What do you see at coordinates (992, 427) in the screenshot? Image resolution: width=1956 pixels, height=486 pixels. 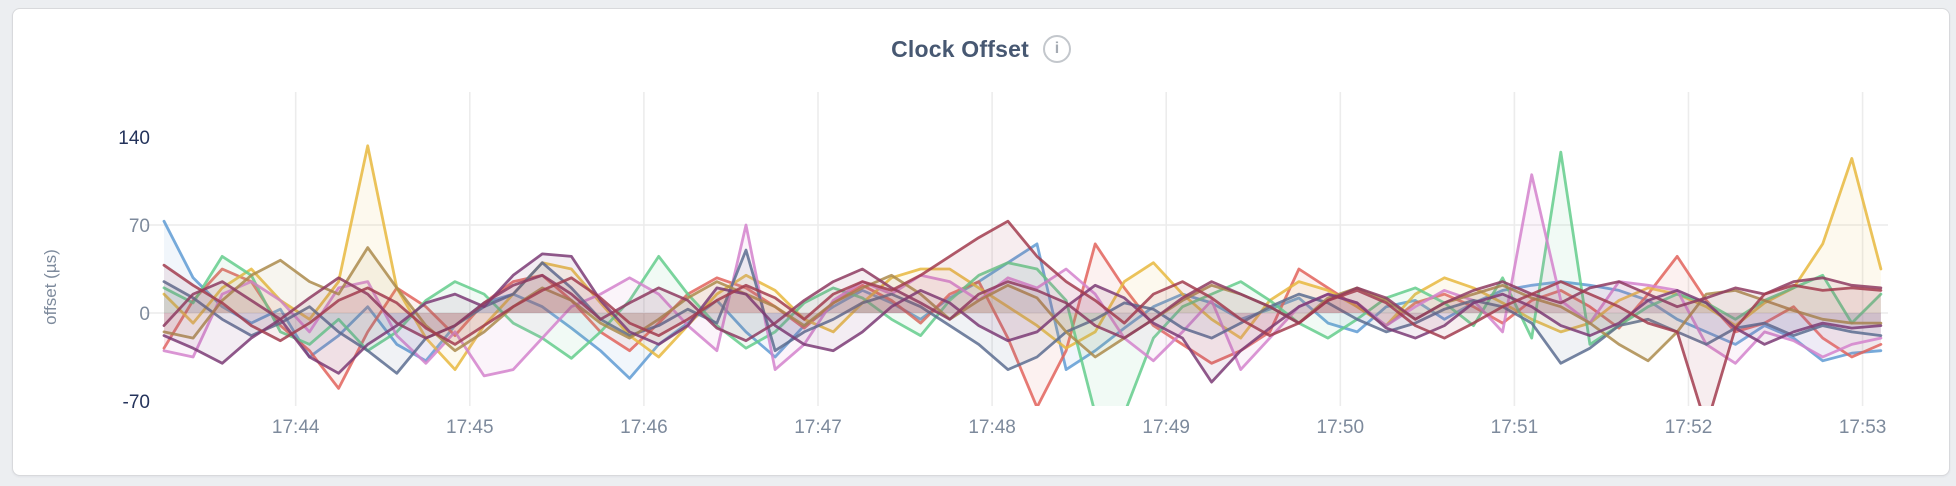 I see `x-tick-label: 17:48` at bounding box center [992, 427].